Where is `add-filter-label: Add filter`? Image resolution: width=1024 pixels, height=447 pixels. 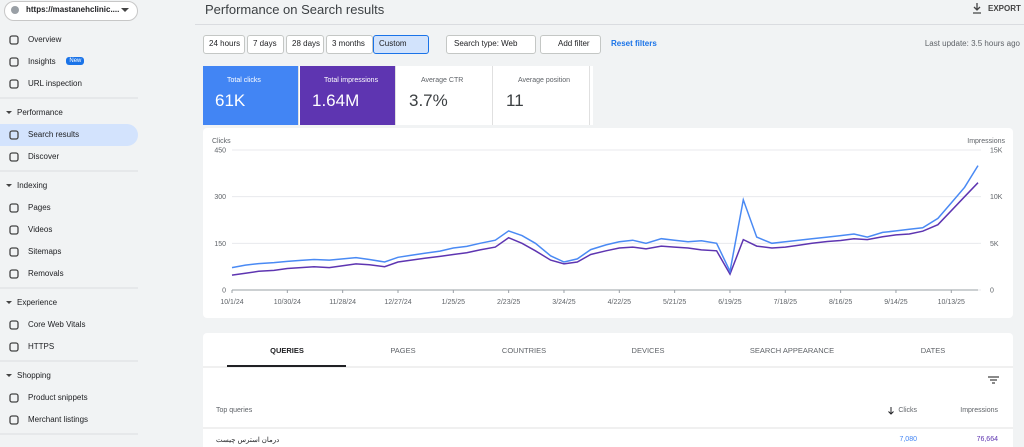 add-filter-label: Add filter is located at coordinates (574, 43).